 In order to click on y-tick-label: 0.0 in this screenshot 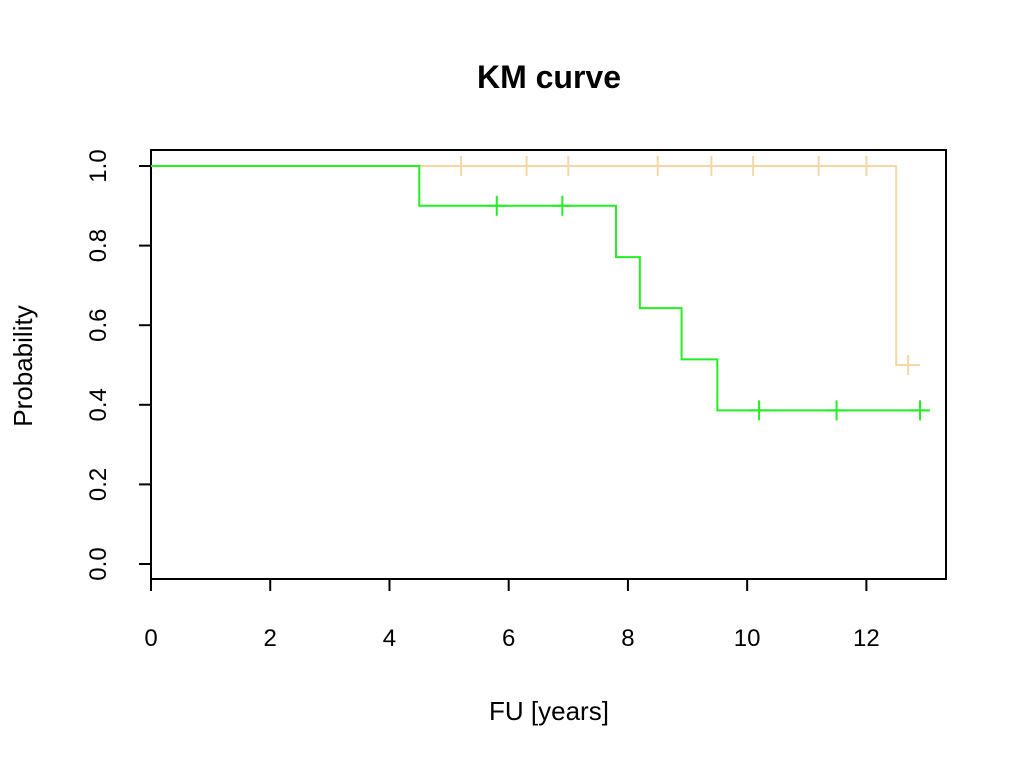, I will do `click(98, 563)`.